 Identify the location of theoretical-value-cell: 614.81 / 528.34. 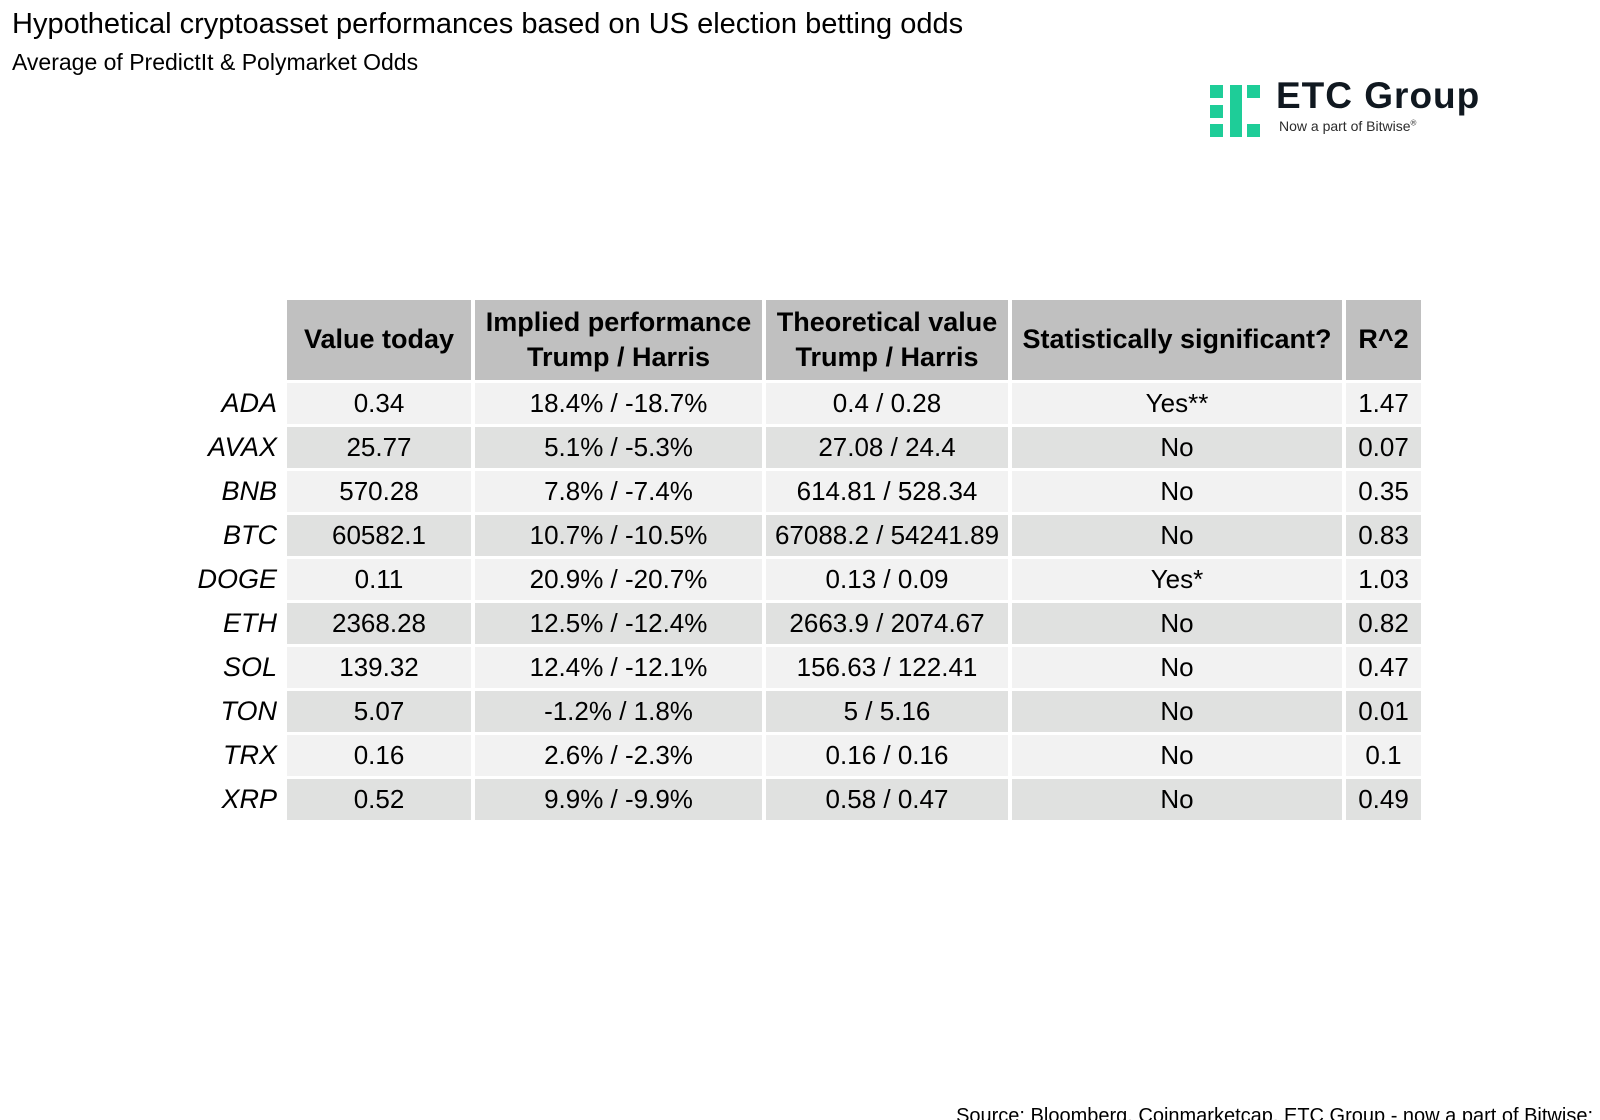
(887, 491).